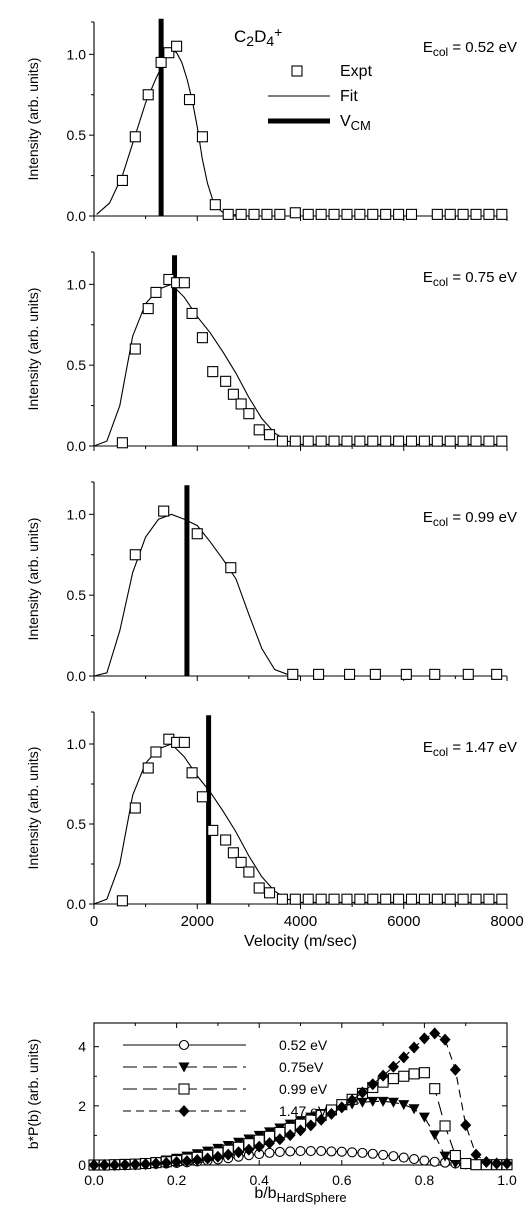 The image size is (532, 1226). What do you see at coordinates (301, 1067) in the screenshot?
I see `legend-label: 0.75eV` at bounding box center [301, 1067].